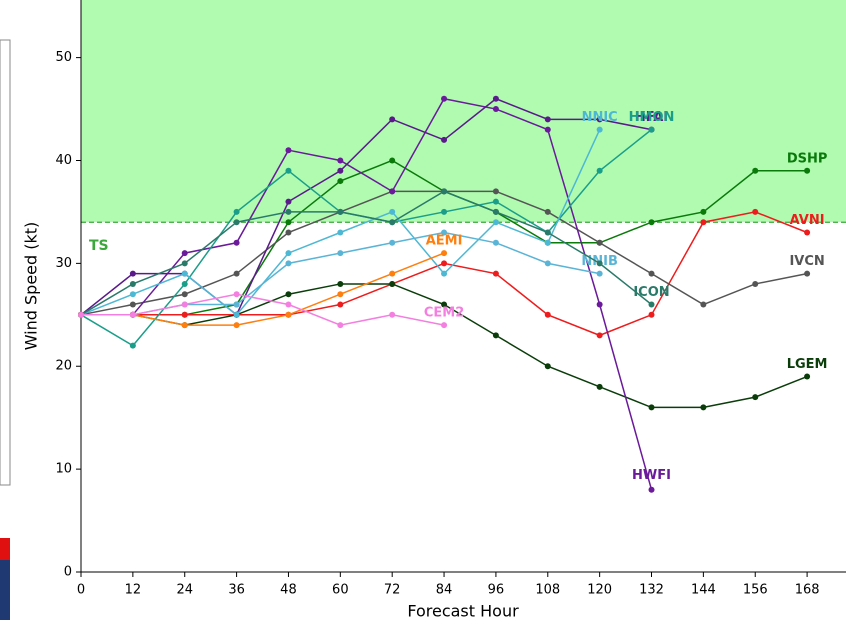  I want to click on series-label: AEMI, so click(444, 241).